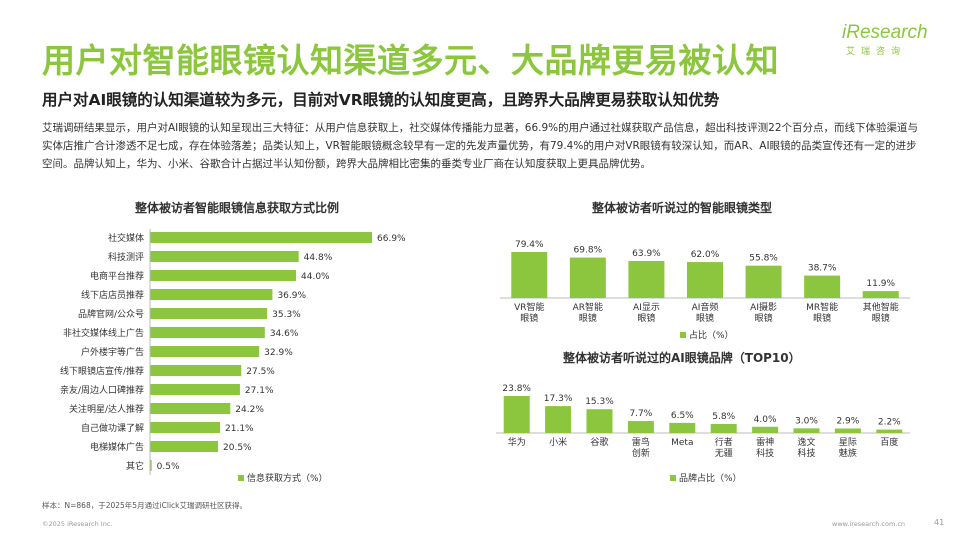 This screenshot has width=960, height=540. What do you see at coordinates (885, 32) in the screenshot?
I see `logo-wordmark: iResearch` at bounding box center [885, 32].